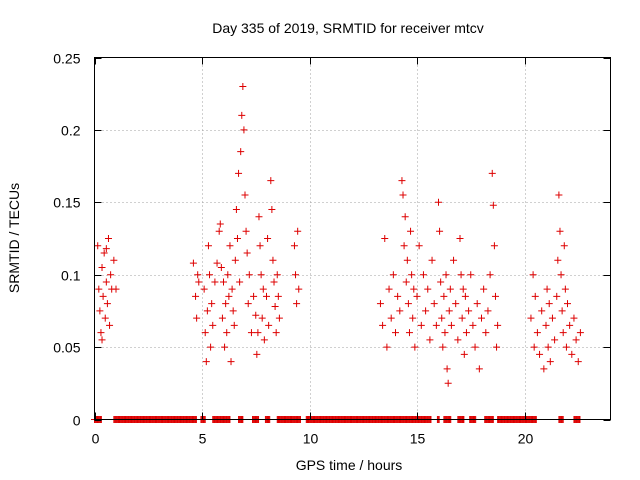 The height and width of the screenshot is (480, 640). What do you see at coordinates (77, 421) in the screenshot?
I see `y-tick-label: 0` at bounding box center [77, 421].